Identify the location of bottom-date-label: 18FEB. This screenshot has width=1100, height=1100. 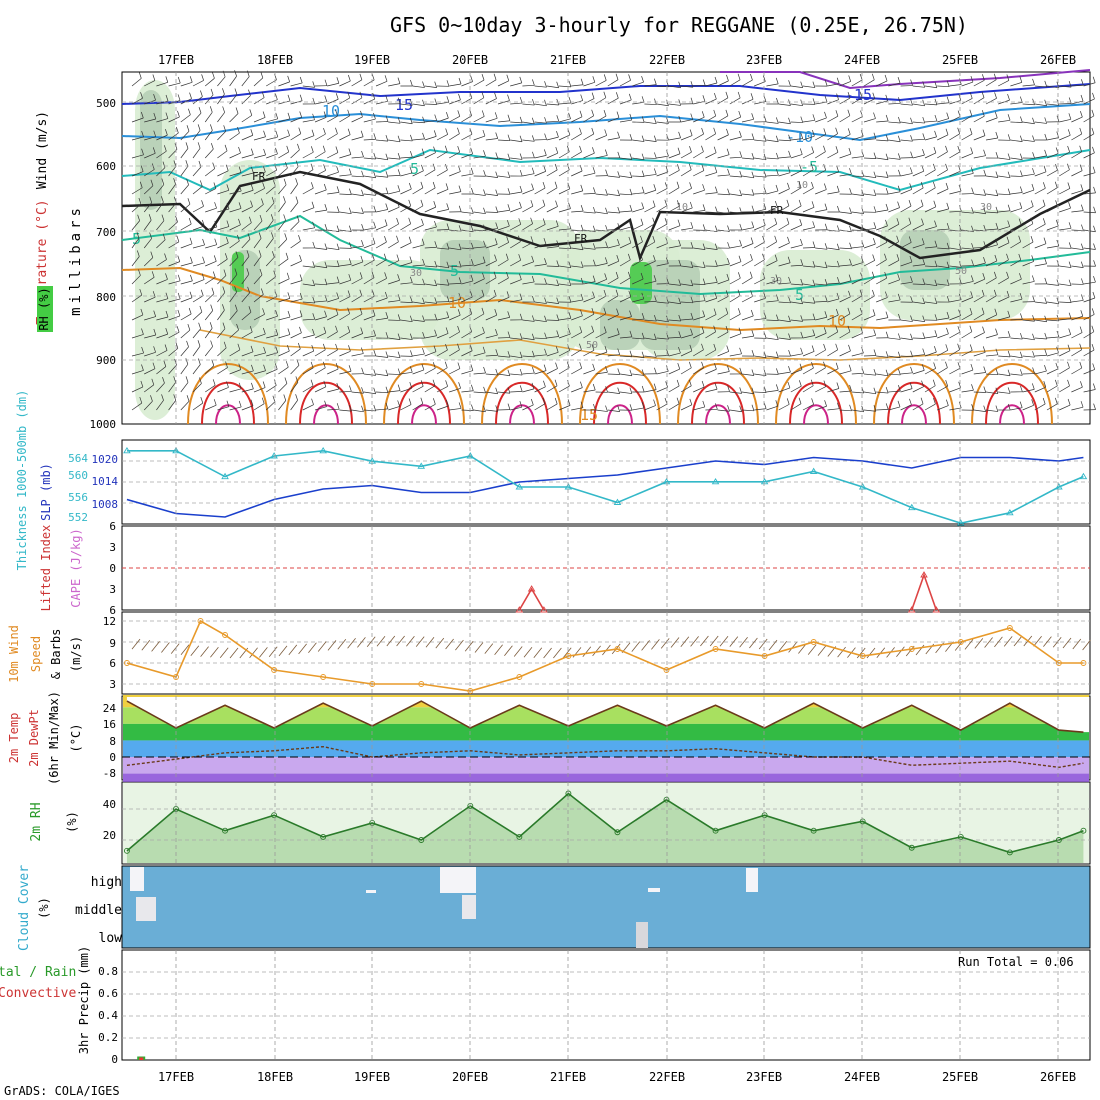
(275, 1077).